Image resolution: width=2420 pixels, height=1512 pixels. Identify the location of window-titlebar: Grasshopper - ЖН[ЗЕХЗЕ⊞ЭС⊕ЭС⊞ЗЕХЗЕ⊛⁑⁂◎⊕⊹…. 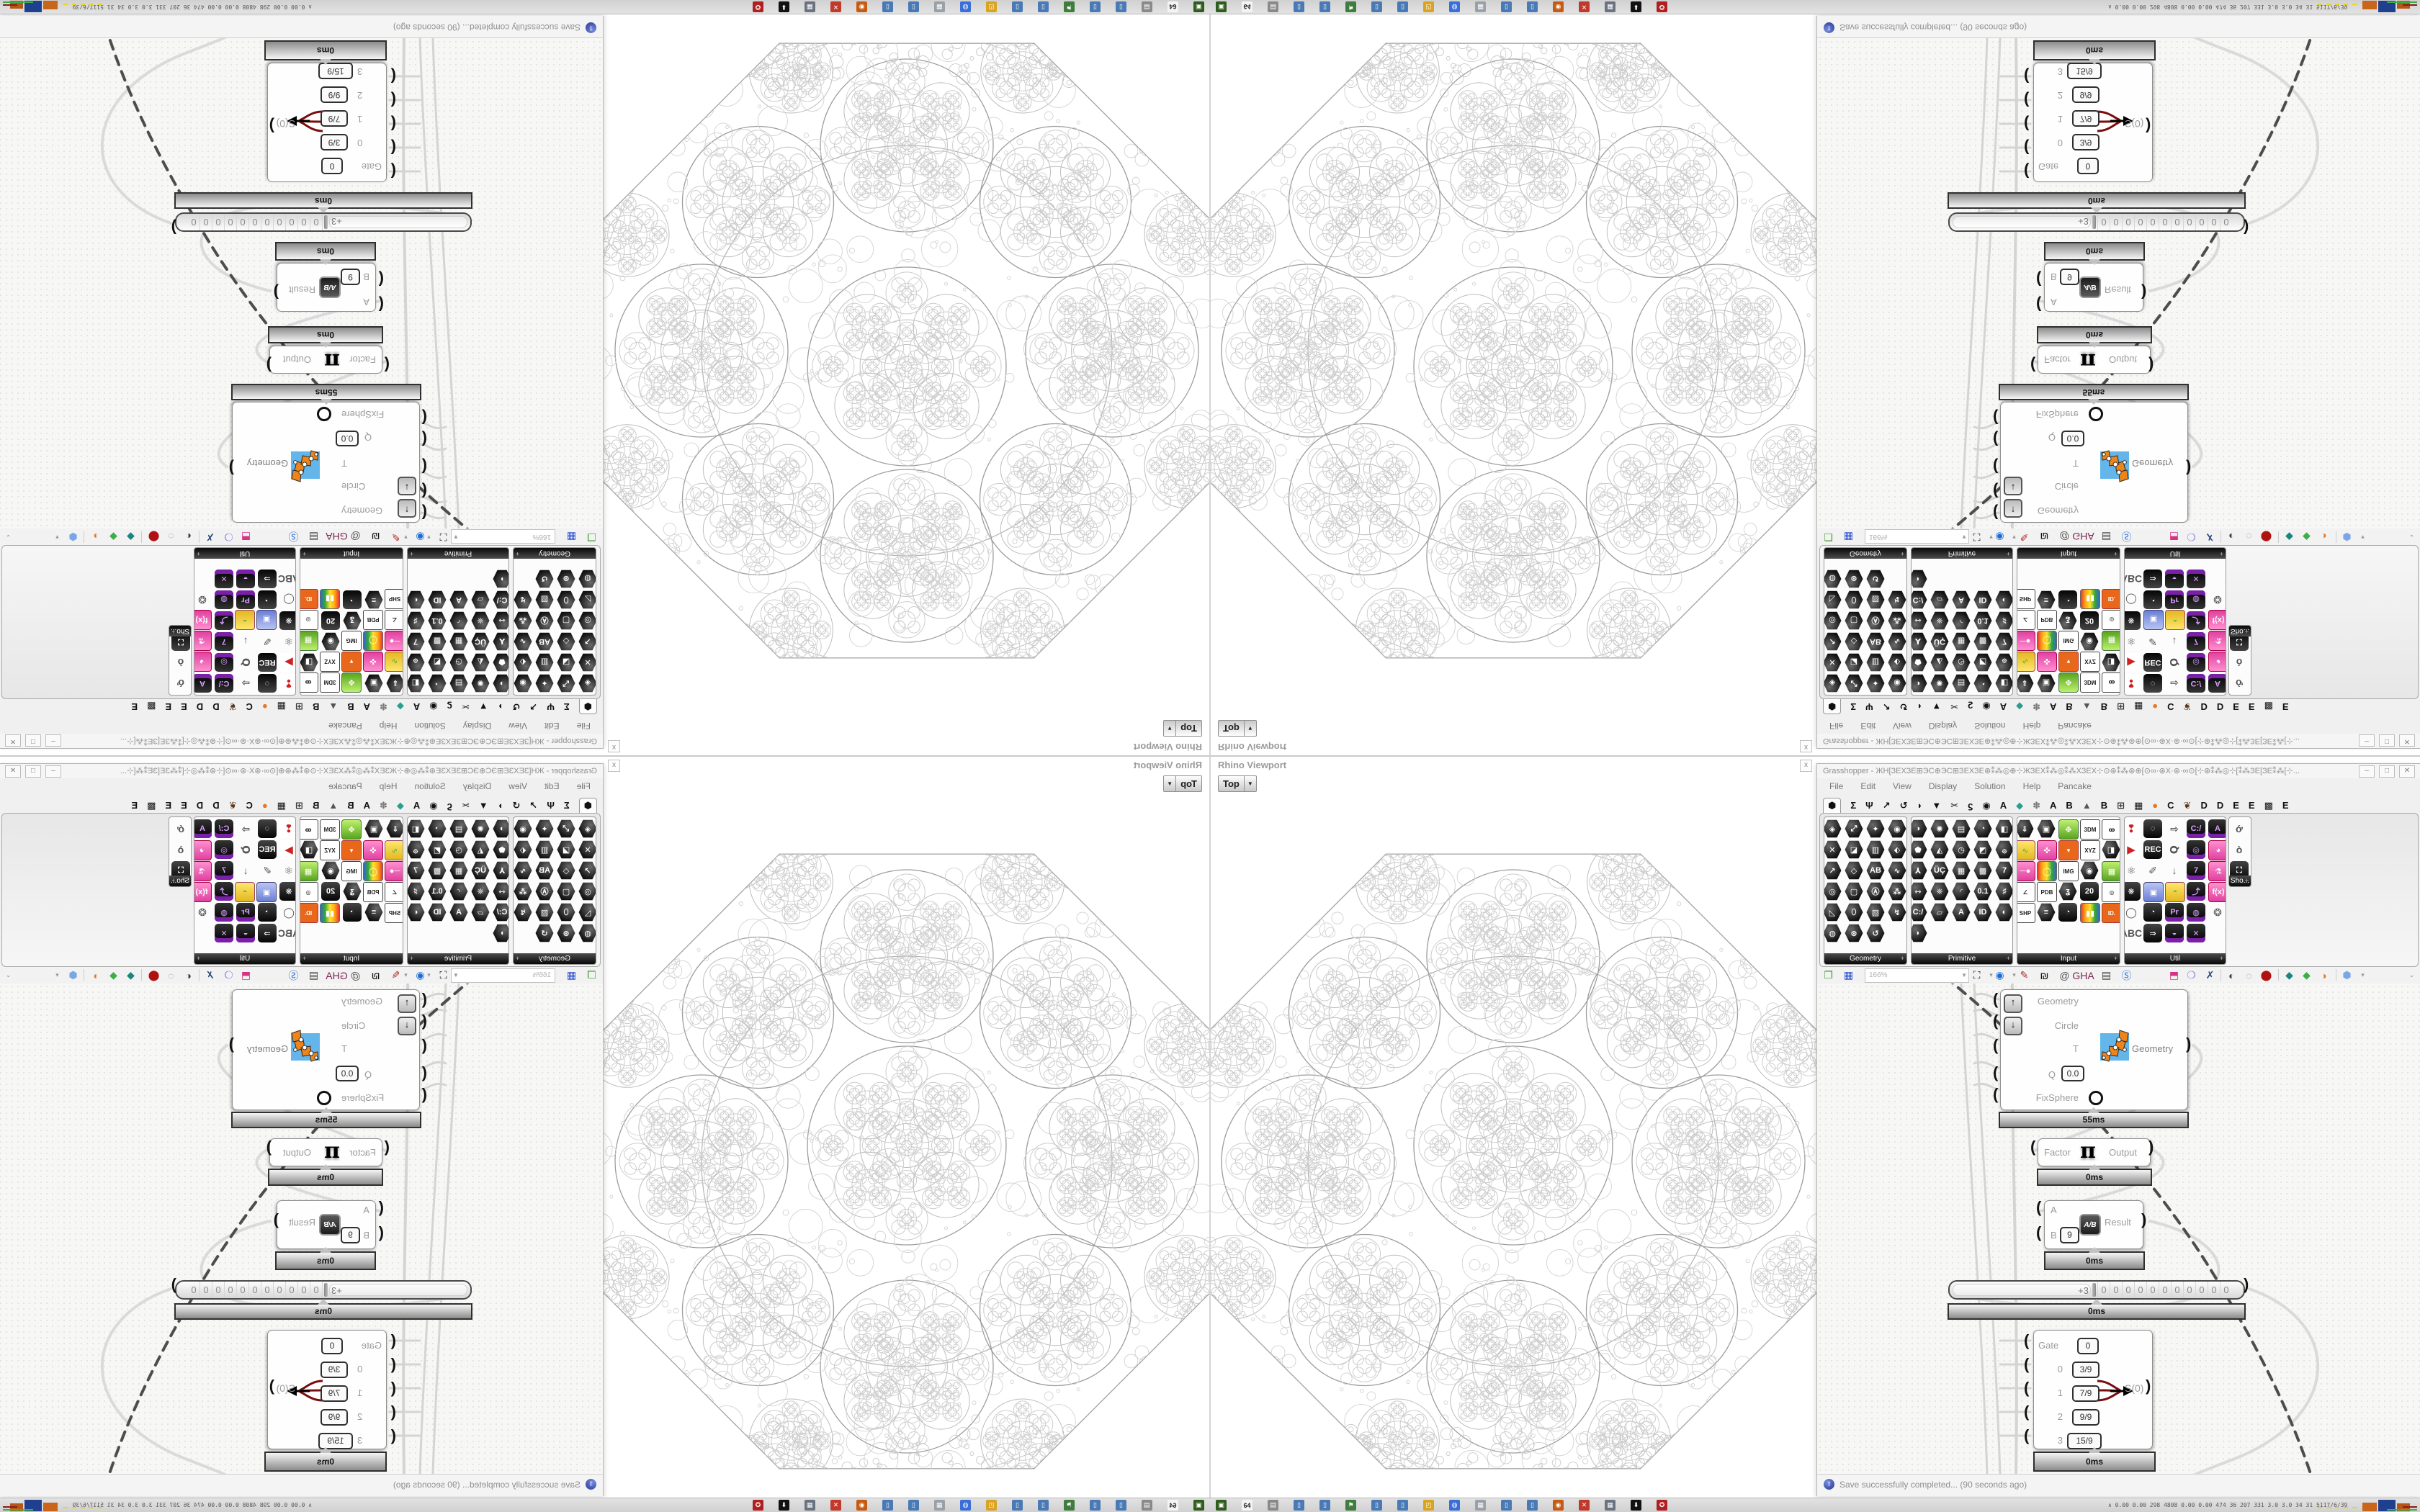
(2118, 771).